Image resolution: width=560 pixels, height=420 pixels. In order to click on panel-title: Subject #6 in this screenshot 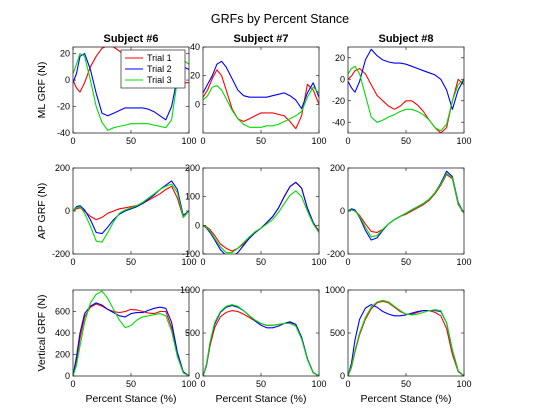, I will do `click(130, 39)`.